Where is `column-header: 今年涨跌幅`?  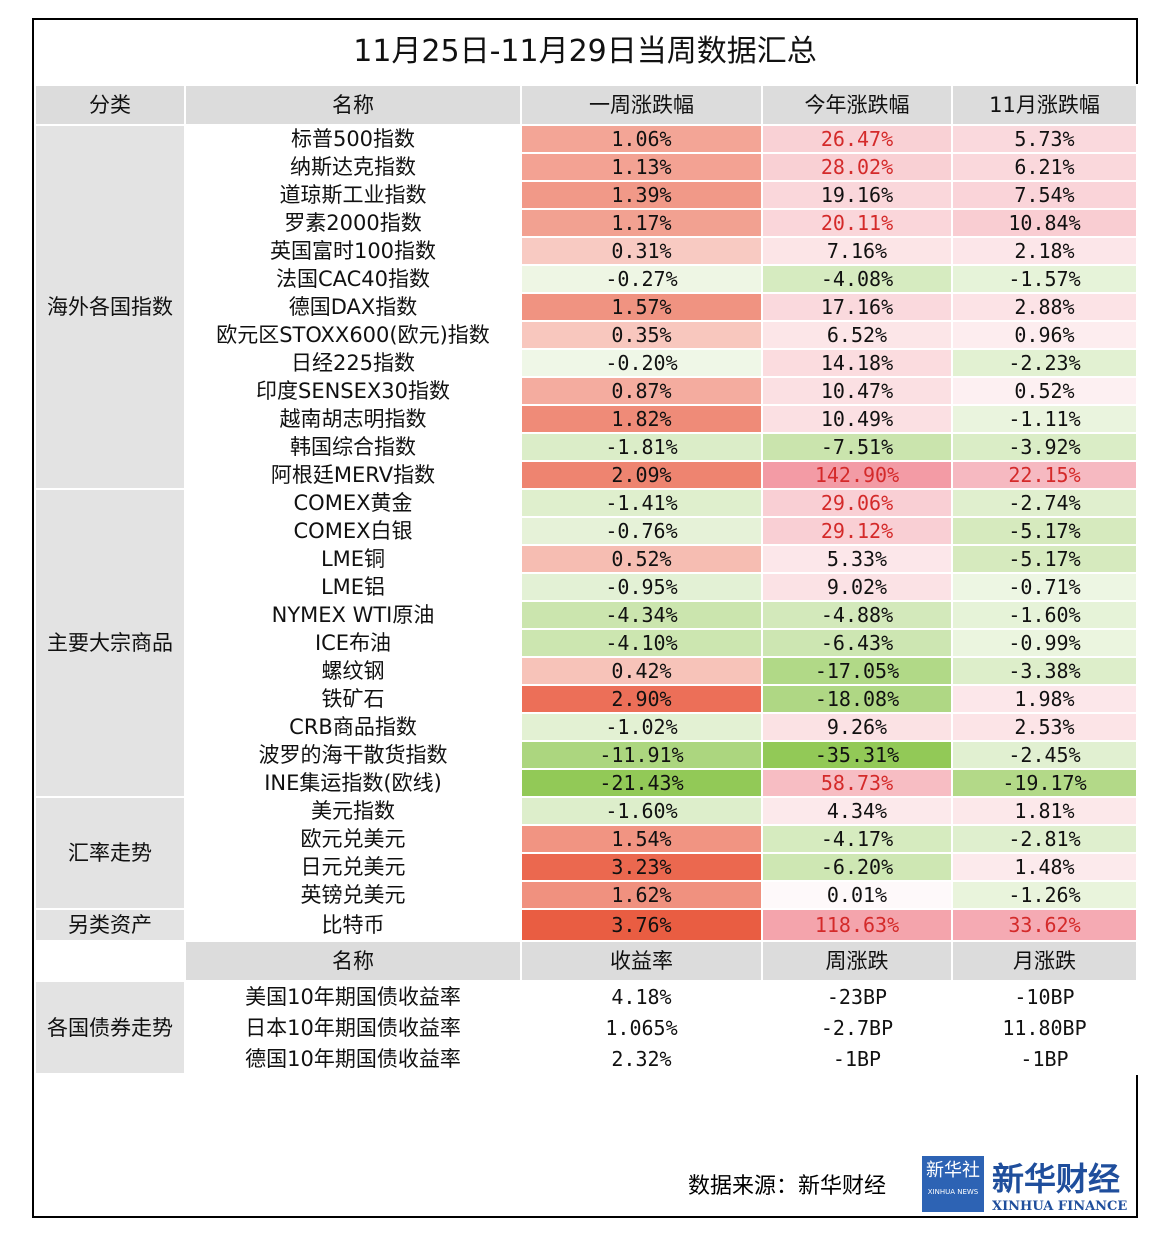
column-header: 今年涨跌幅 is located at coordinates (857, 105).